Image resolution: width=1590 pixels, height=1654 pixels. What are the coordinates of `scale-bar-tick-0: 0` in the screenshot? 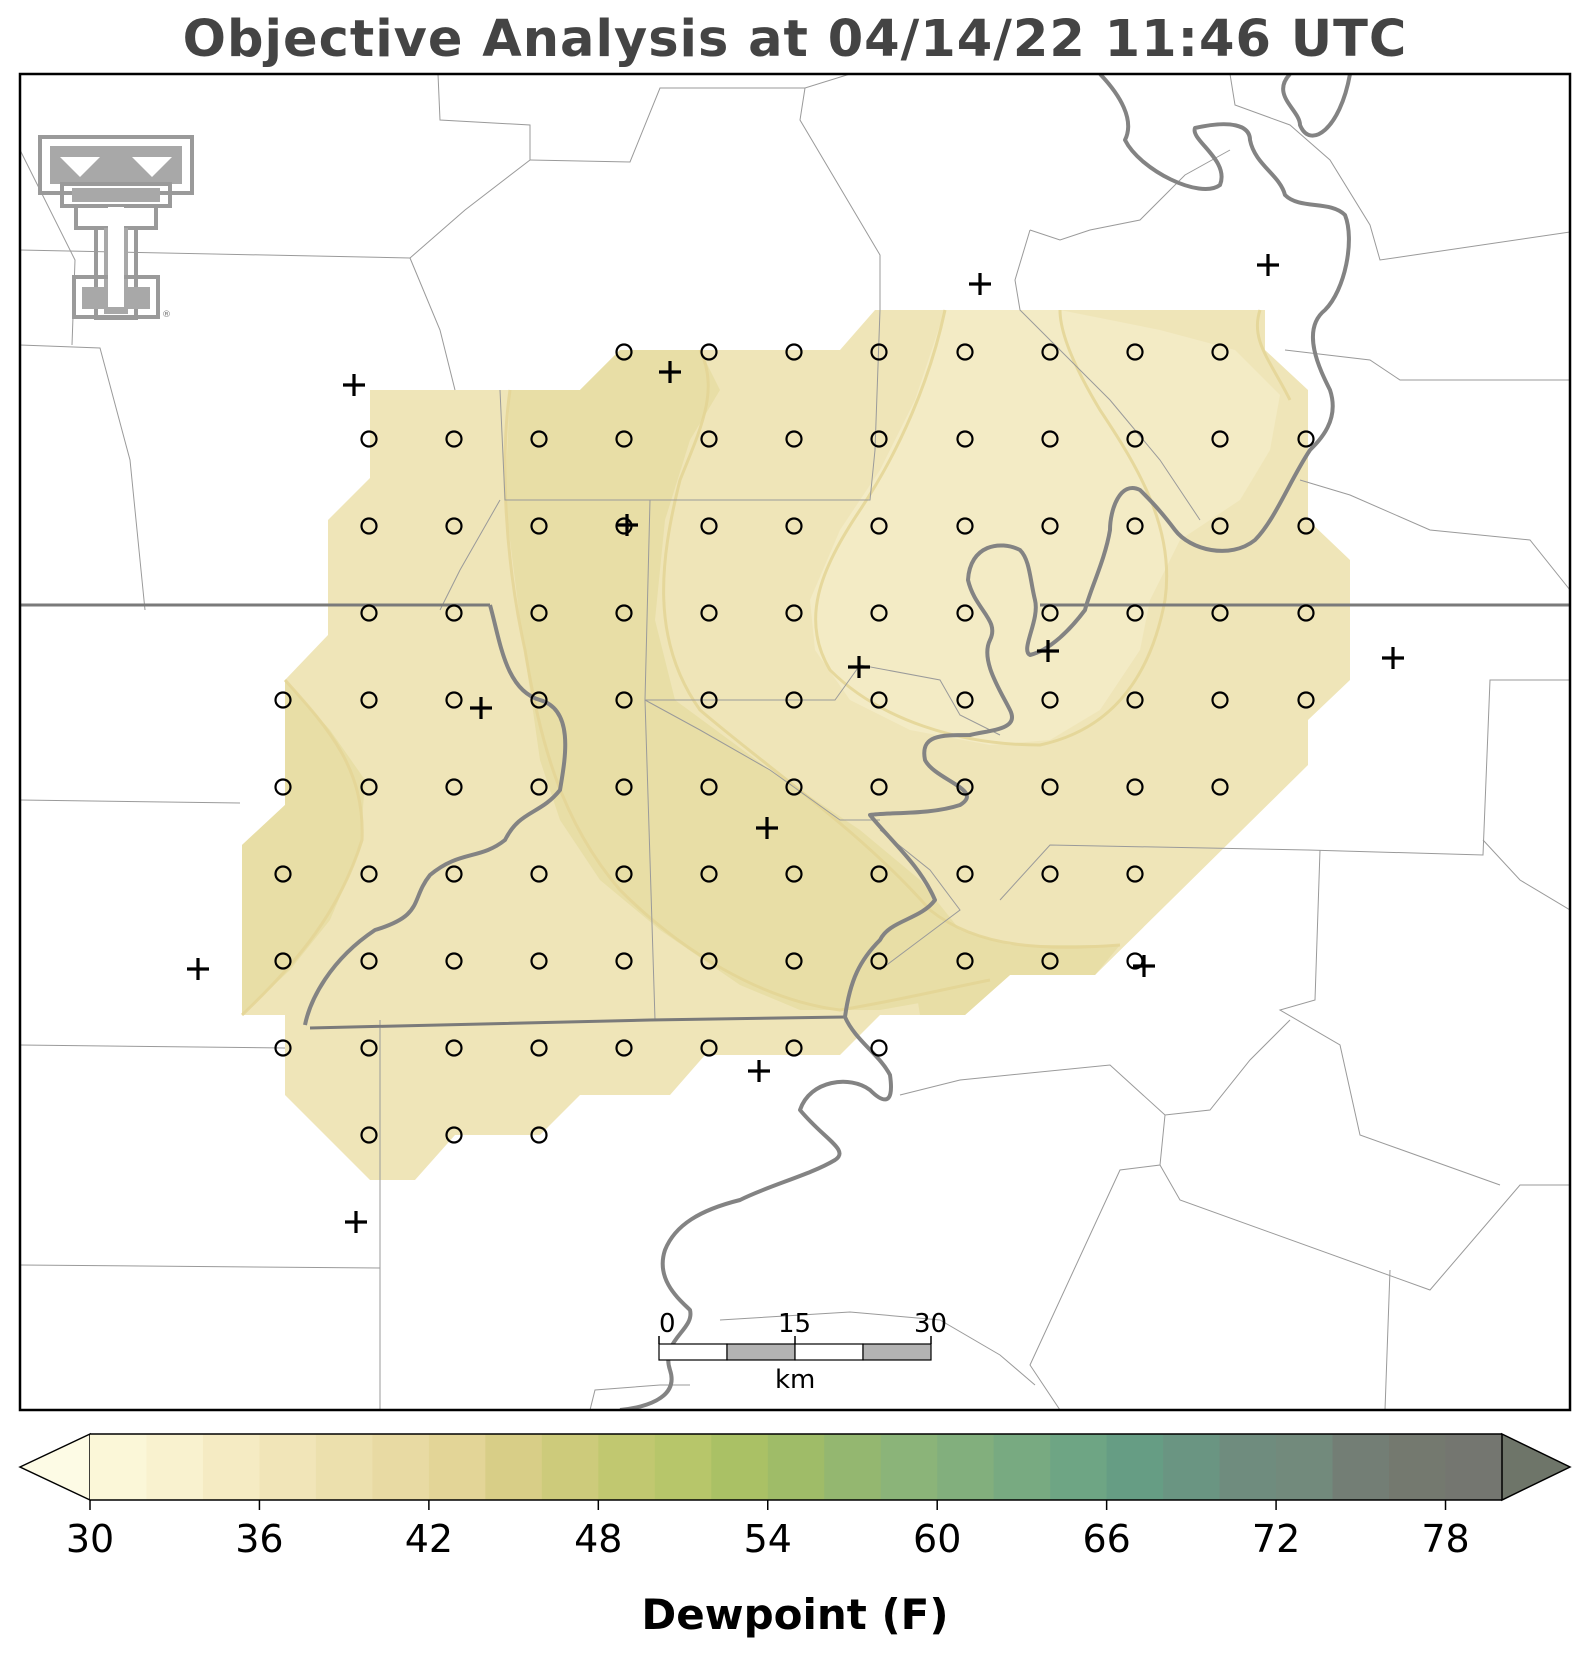 It's located at (667, 1324).